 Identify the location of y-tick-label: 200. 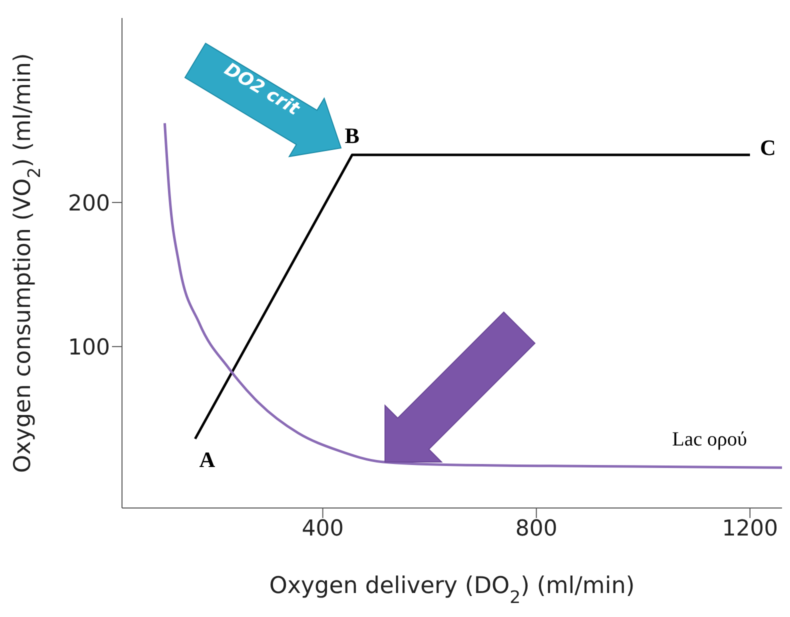
(89, 203).